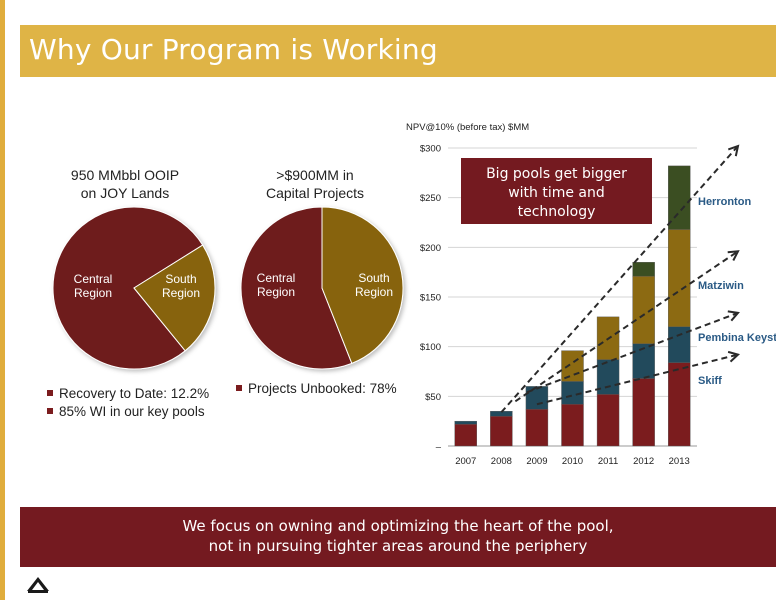 Image resolution: width=776 pixels, height=600 pixels. I want to click on trend-arrows, so click(620, 278).